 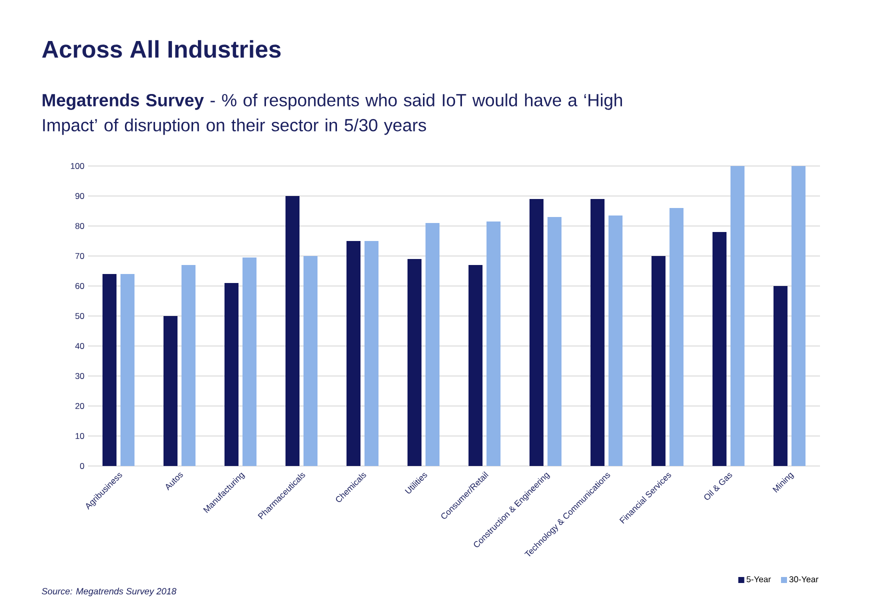 I want to click on source-note: Source: Megatrends Survey 2018, so click(x=109, y=592).